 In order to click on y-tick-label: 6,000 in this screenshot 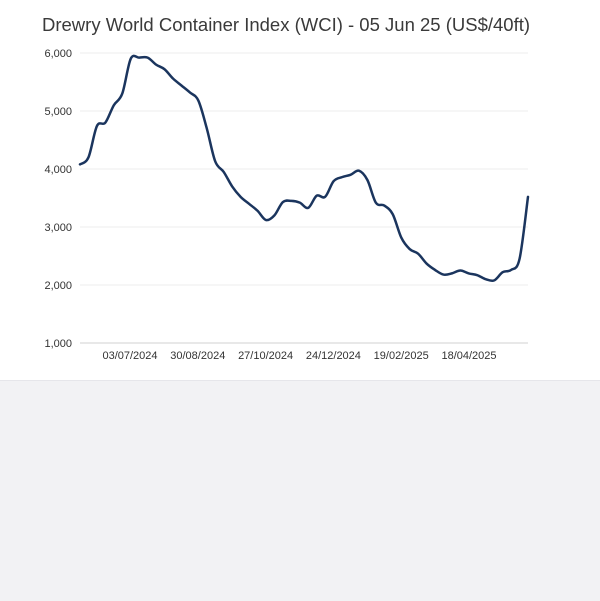, I will do `click(58, 54)`.